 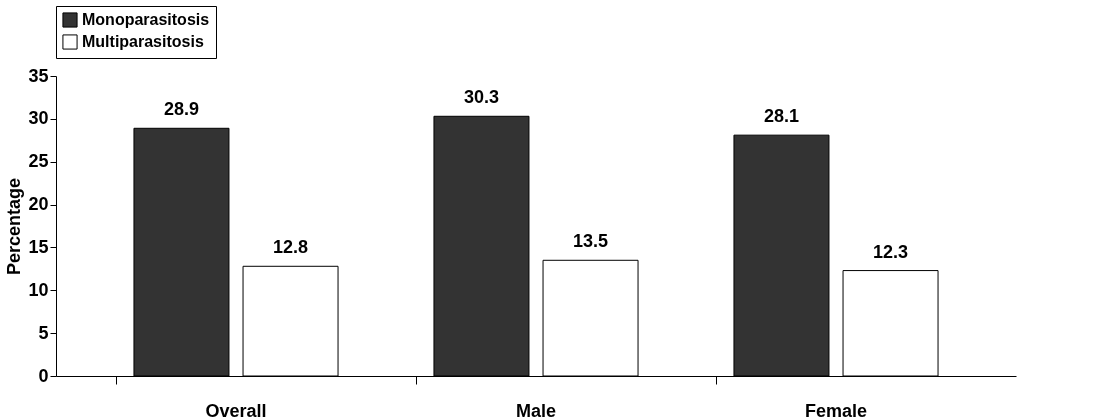 What do you see at coordinates (38, 75) in the screenshot?
I see `y-tick-label: 35` at bounding box center [38, 75].